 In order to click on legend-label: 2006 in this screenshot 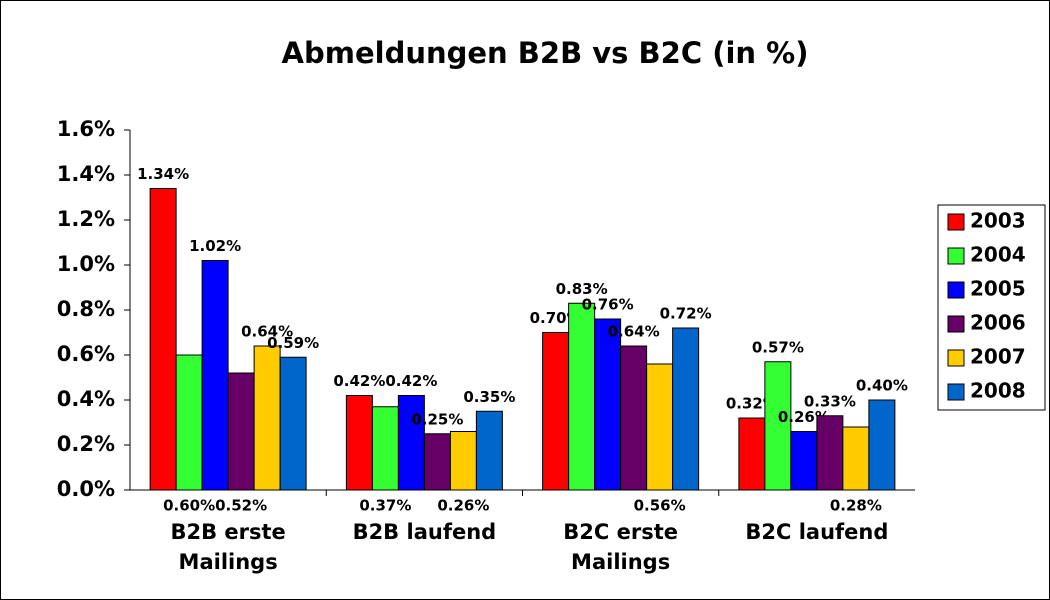, I will do `click(998, 323)`.